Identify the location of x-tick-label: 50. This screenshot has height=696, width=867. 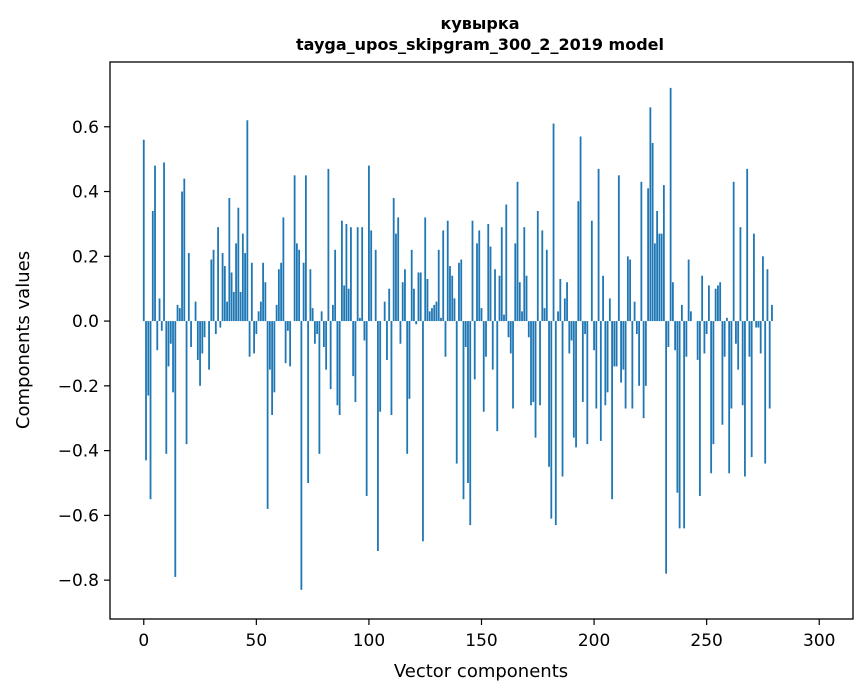
(257, 641).